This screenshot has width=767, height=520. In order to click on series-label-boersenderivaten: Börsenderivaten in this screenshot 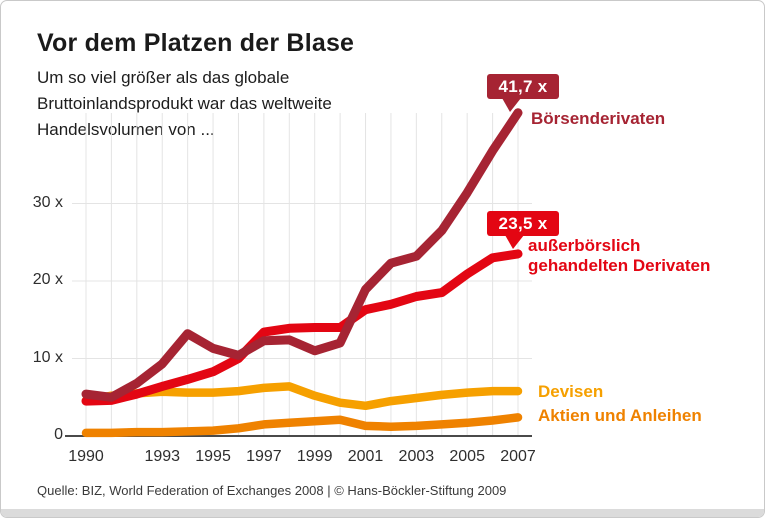, I will do `click(598, 118)`.